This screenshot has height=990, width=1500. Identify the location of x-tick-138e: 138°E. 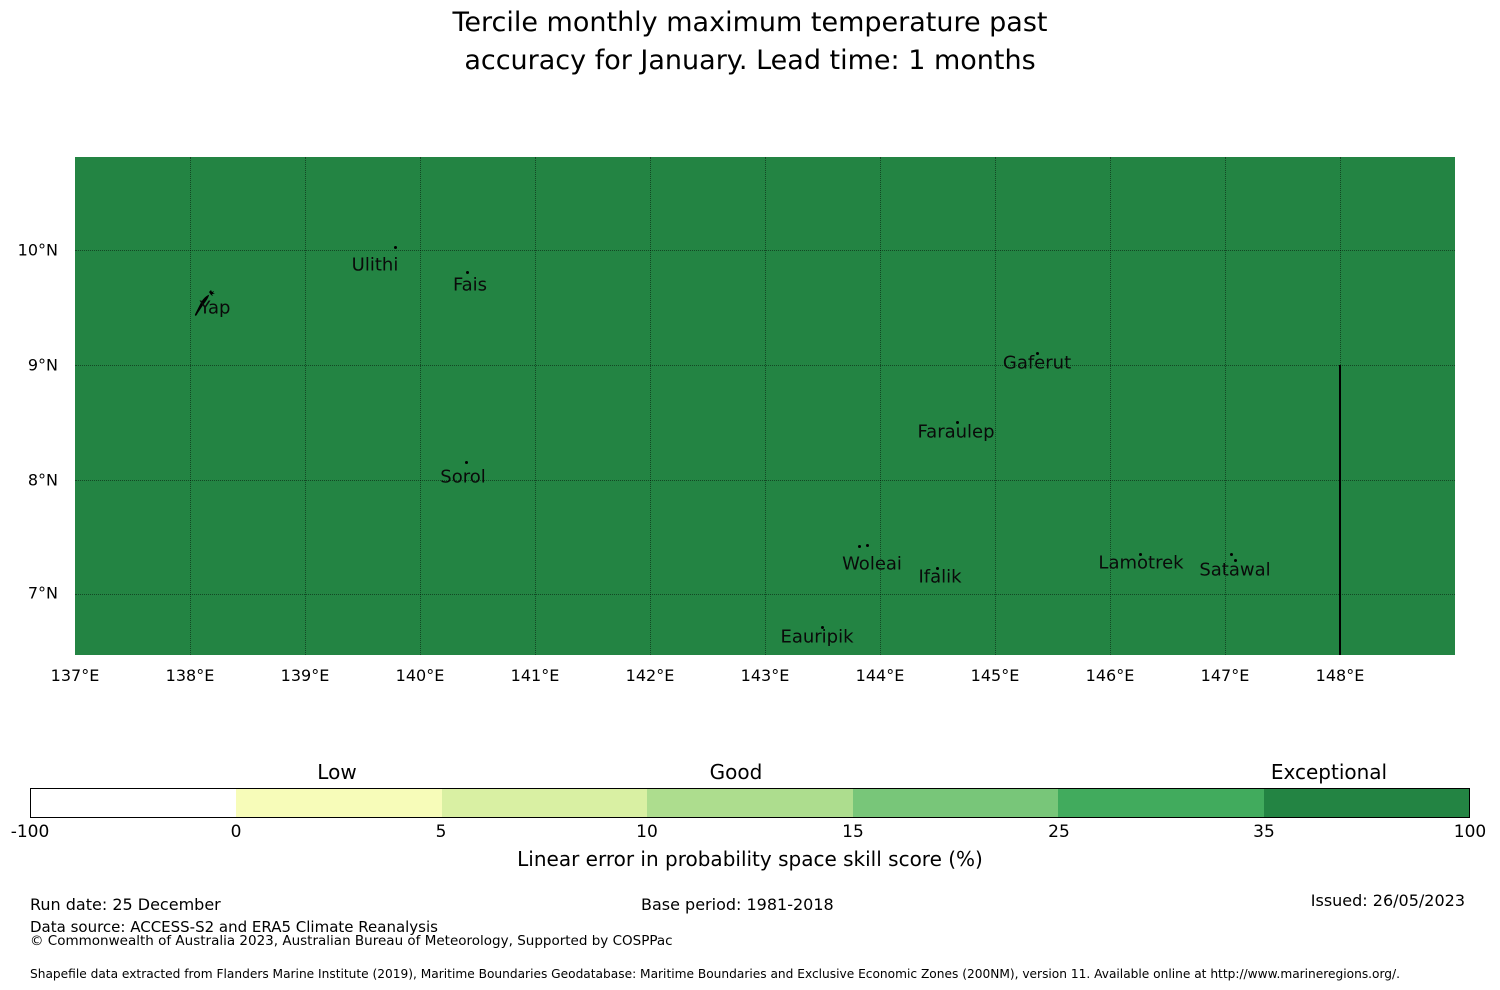
(190, 675).